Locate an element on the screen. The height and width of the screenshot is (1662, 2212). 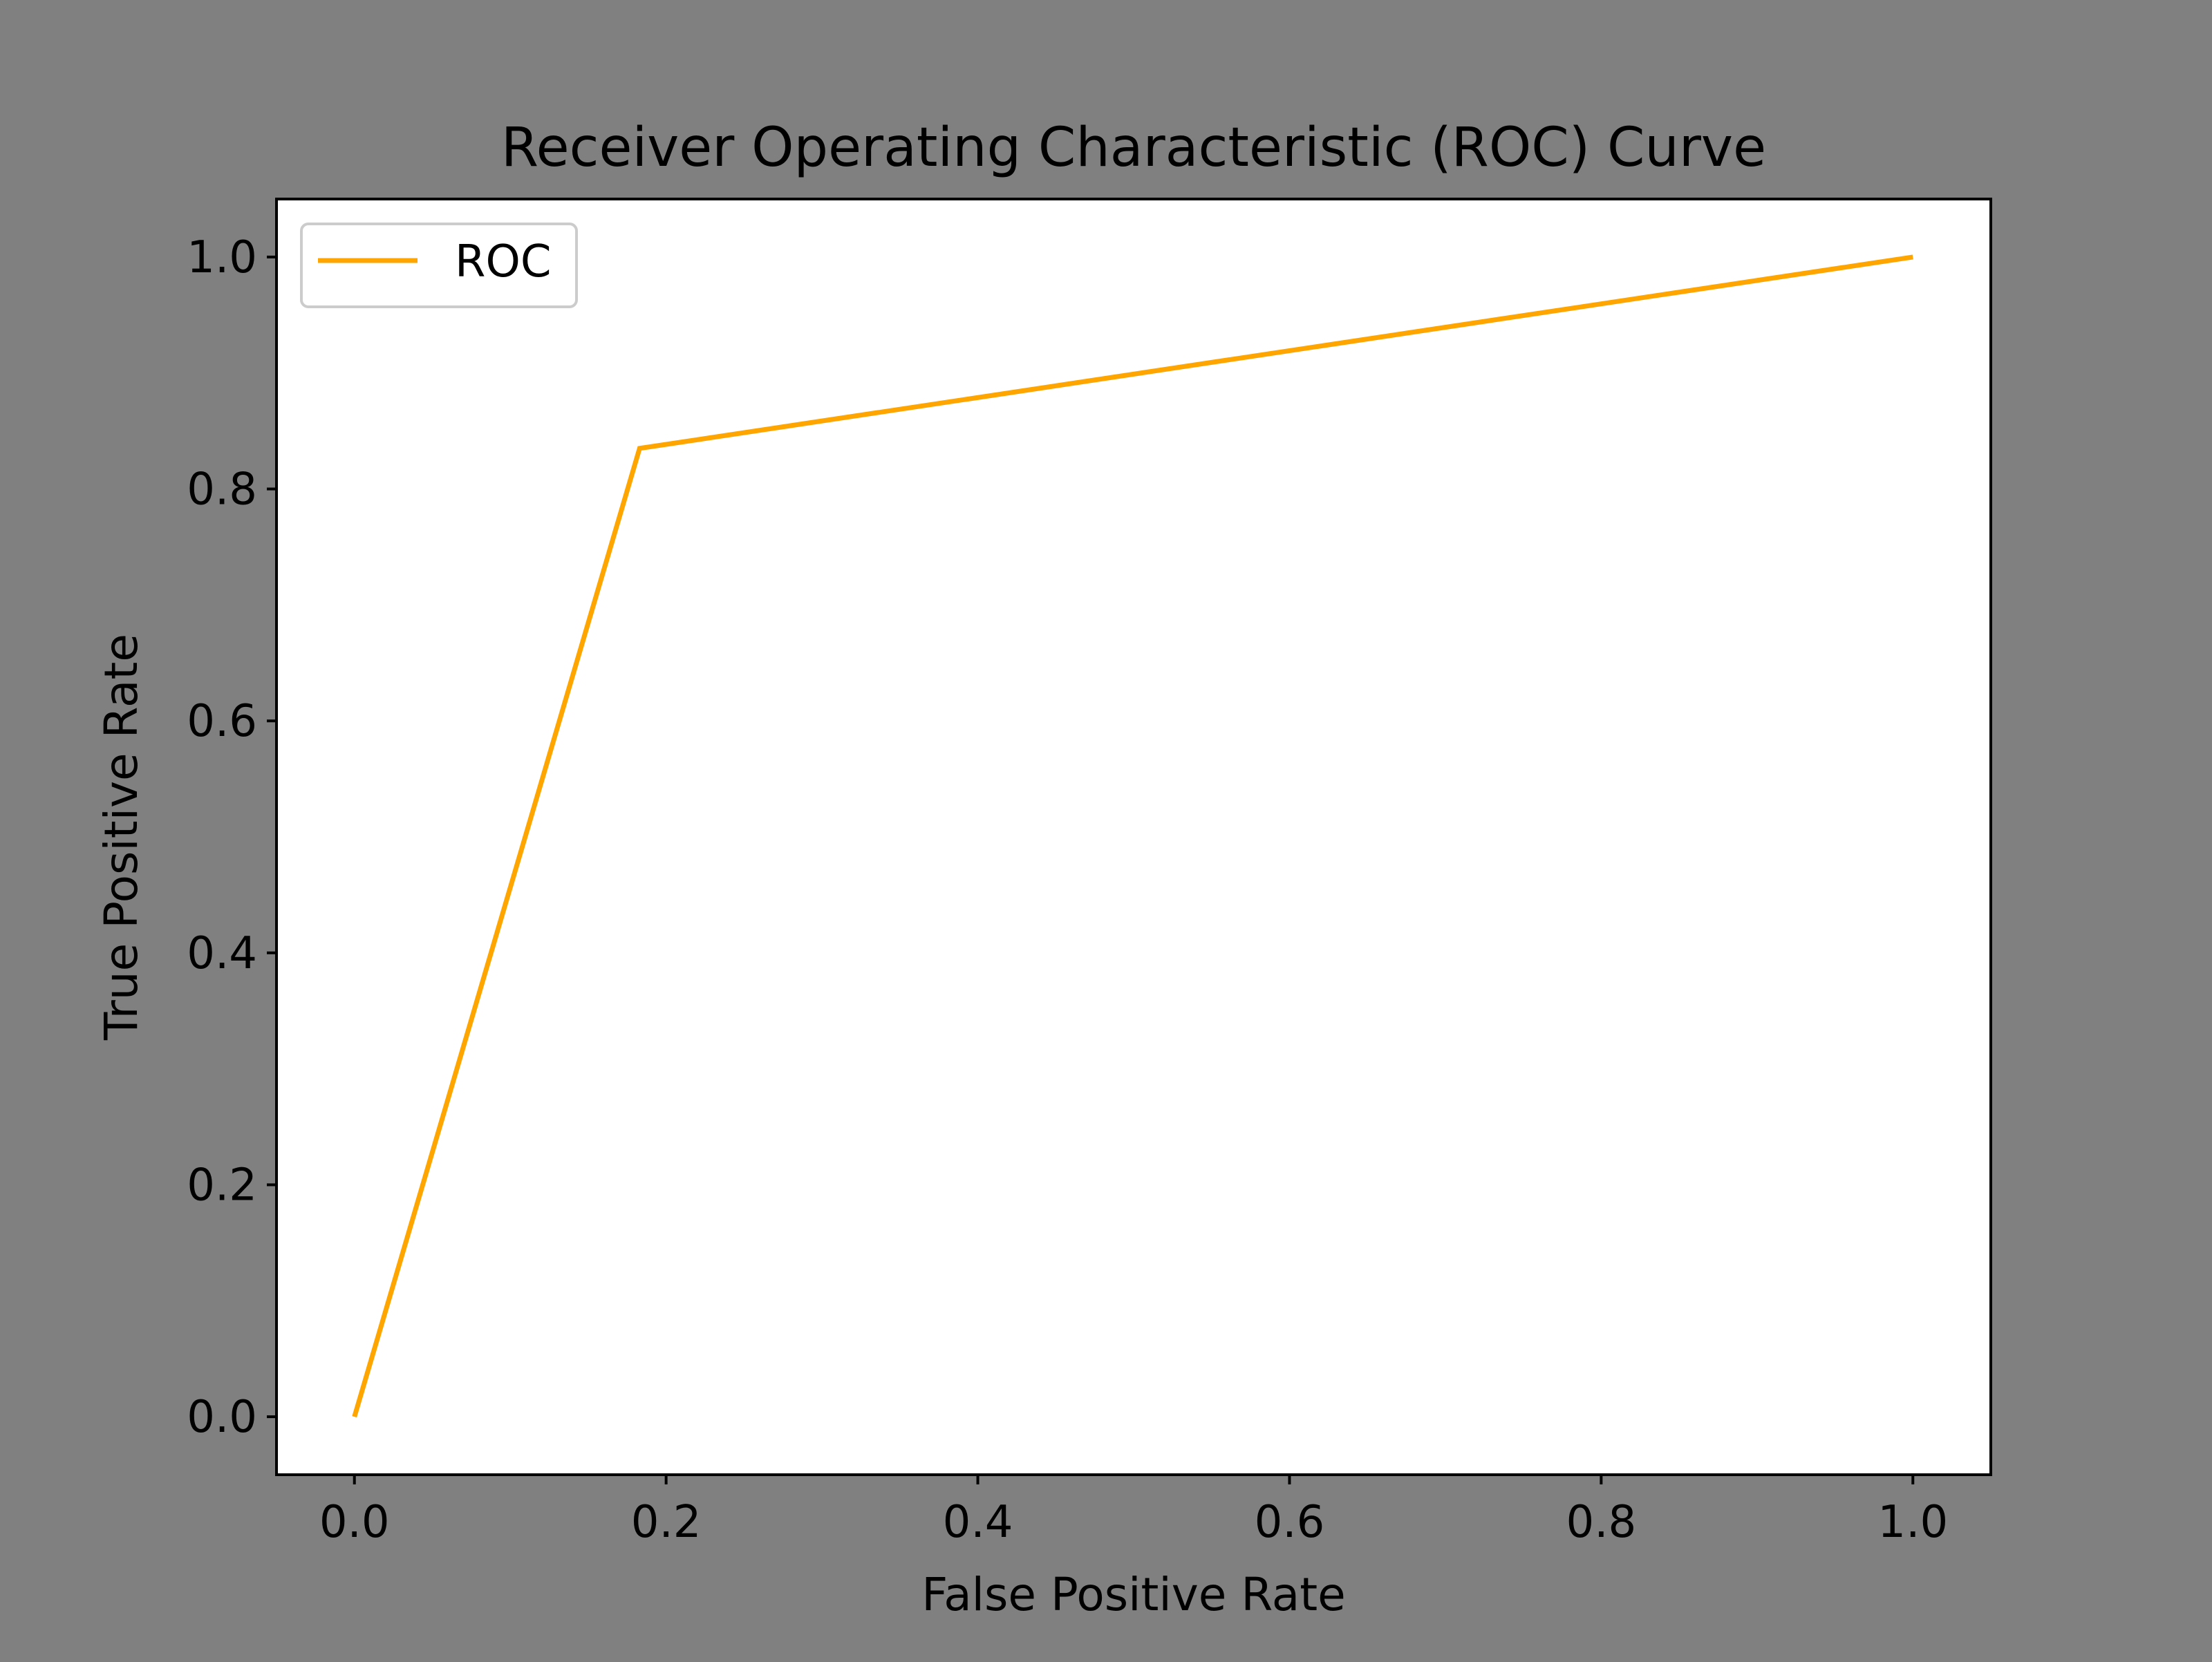
y-axis-ticks: 0.0 0.2 0.4 0.6 0.8 1.0 is located at coordinates (232, 837).